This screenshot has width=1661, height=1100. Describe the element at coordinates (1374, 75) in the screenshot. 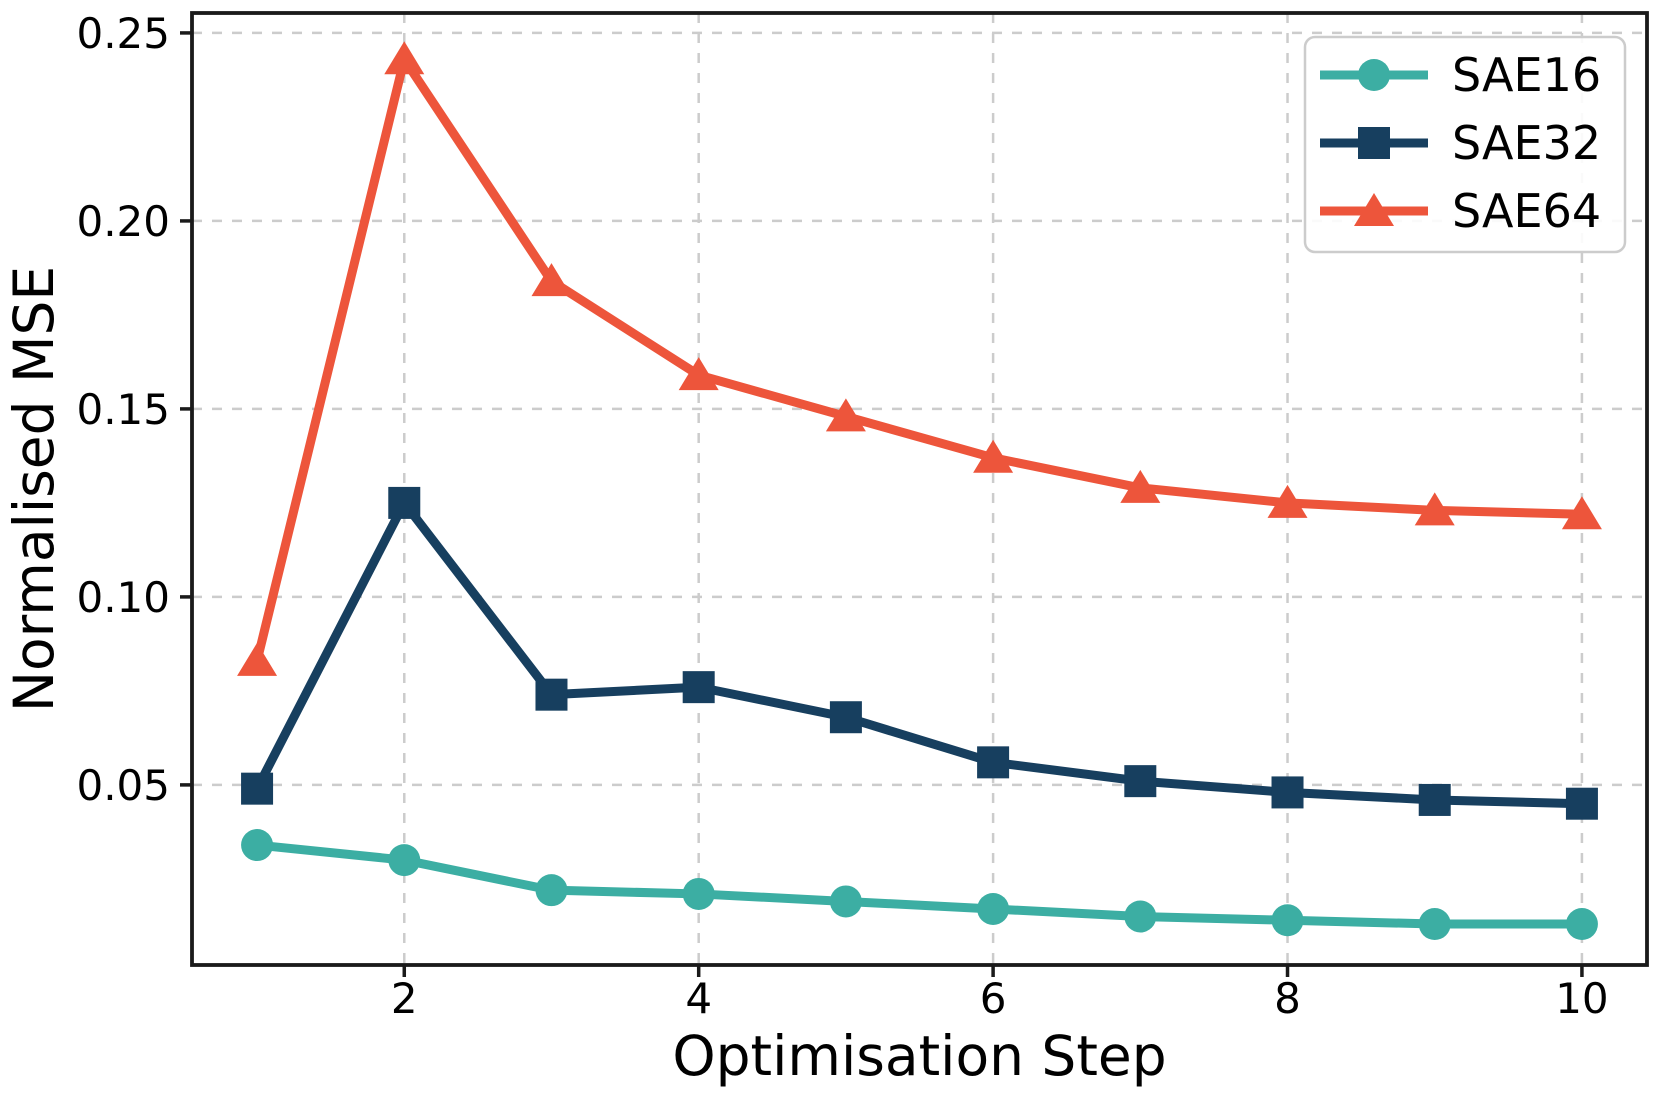

I see `legend-marker-circle` at that location.